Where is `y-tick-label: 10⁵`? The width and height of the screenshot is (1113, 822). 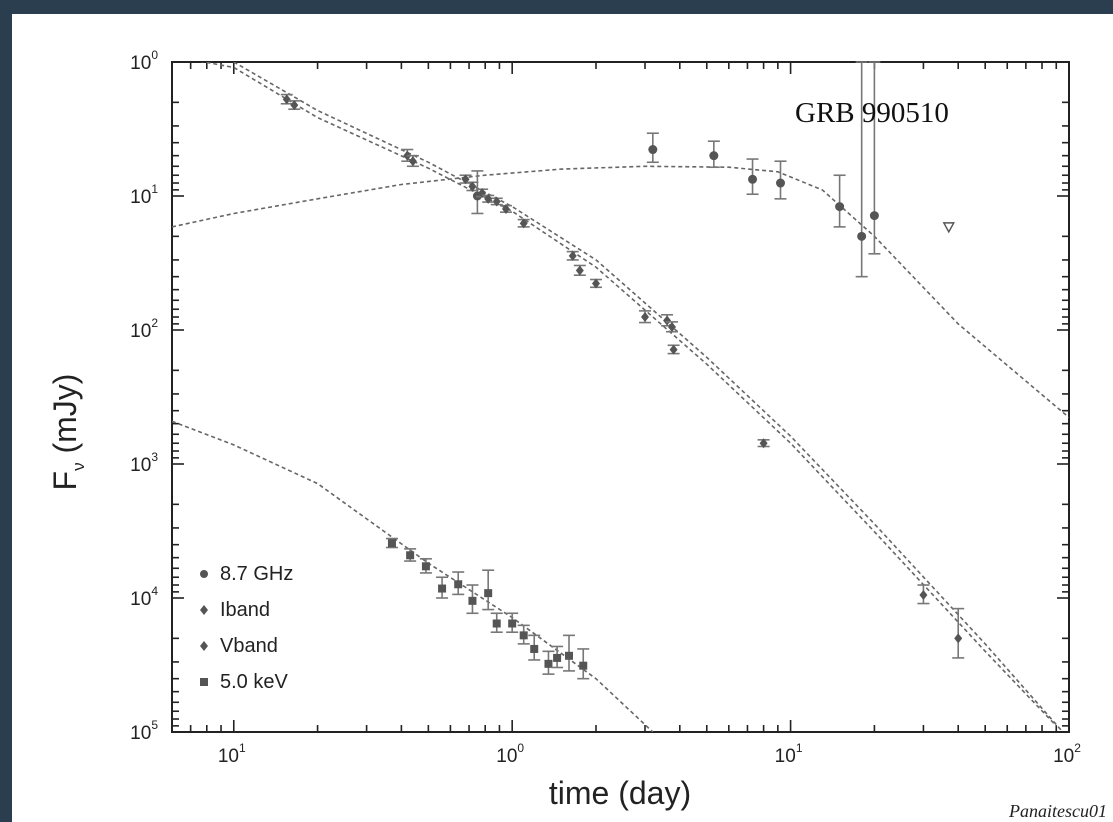 y-tick-label: 10⁵ is located at coordinates (144, 731).